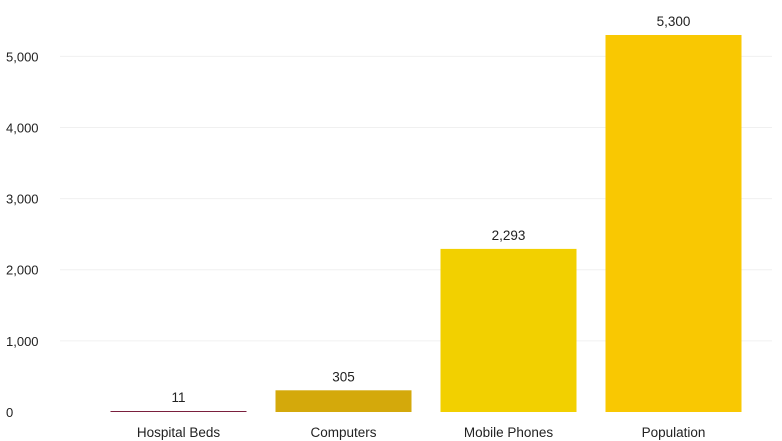  Describe the element at coordinates (22, 341) in the screenshot. I see `y-tick-label: 1,000` at that location.